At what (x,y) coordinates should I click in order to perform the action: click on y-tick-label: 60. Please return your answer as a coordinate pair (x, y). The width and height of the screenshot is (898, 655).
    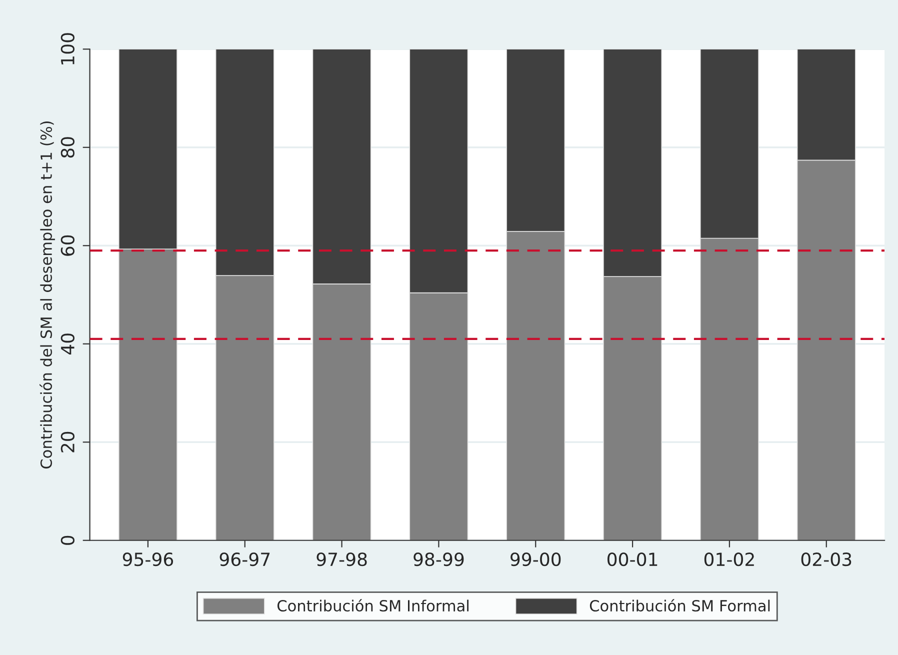
    Looking at the image, I should click on (67, 245).